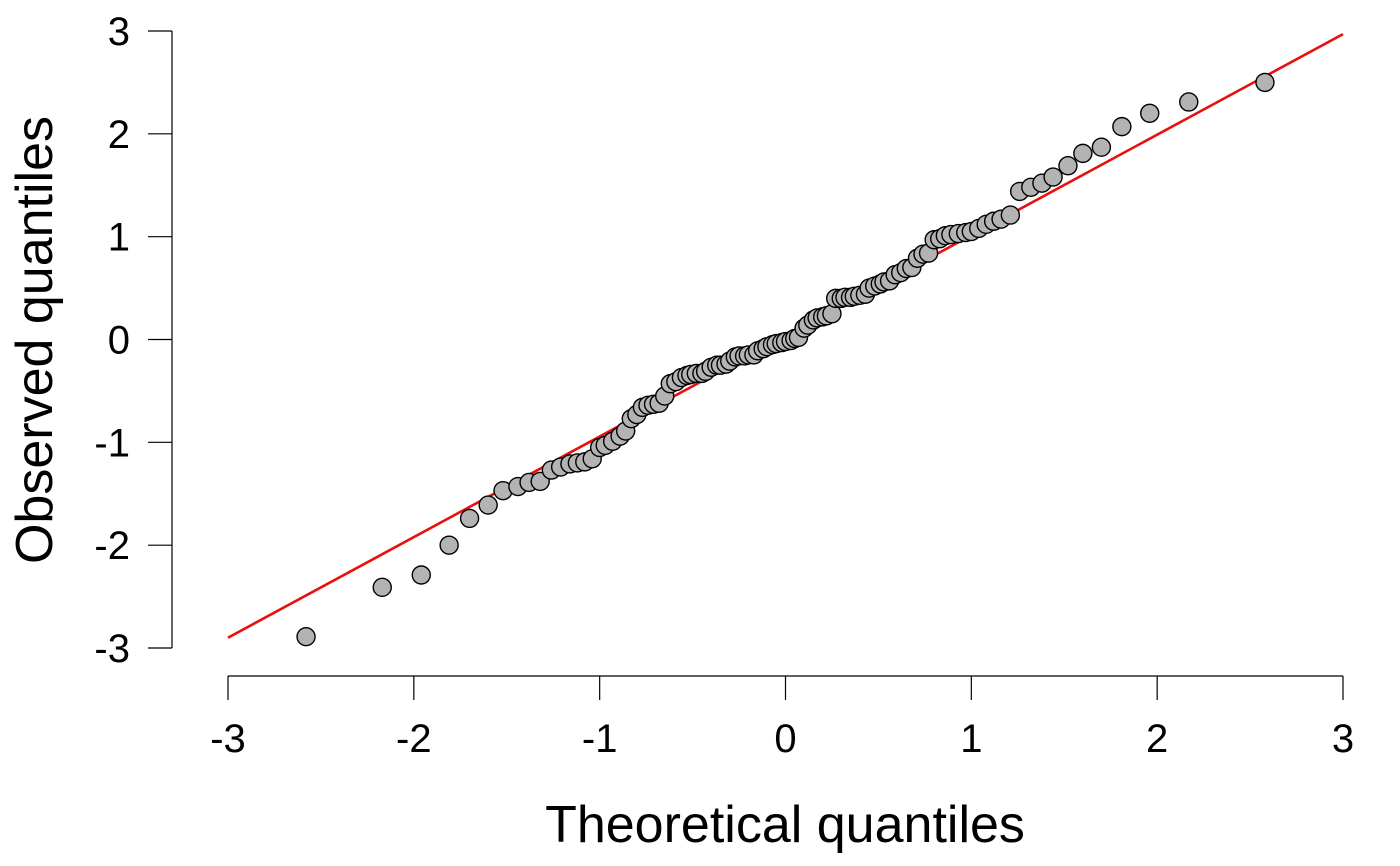 The image size is (1400, 866). Describe the element at coordinates (119, 135) in the screenshot. I see `y-tick-label: 2` at that location.